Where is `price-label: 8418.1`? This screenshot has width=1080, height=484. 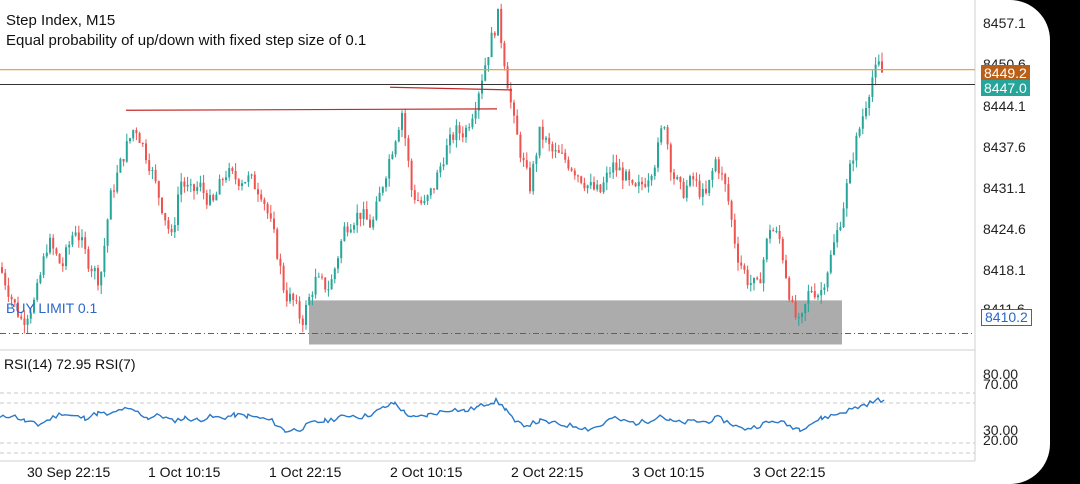 price-label: 8418.1 is located at coordinates (1004, 270).